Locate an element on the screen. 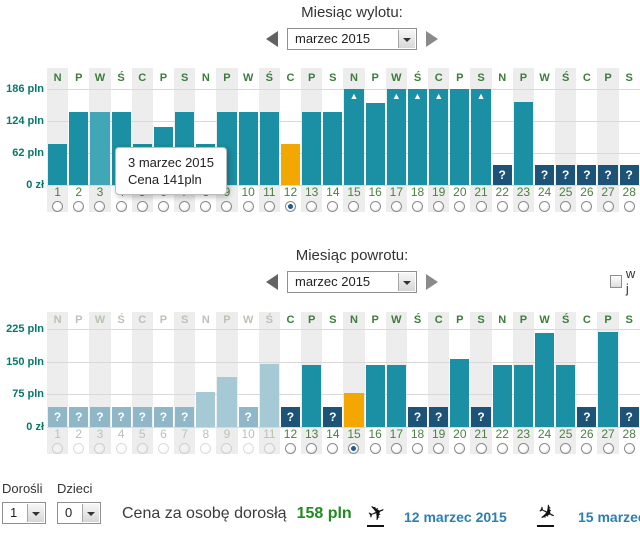 This screenshot has width=640, height=533. price-bar-day-24: ? is located at coordinates (544, 175).